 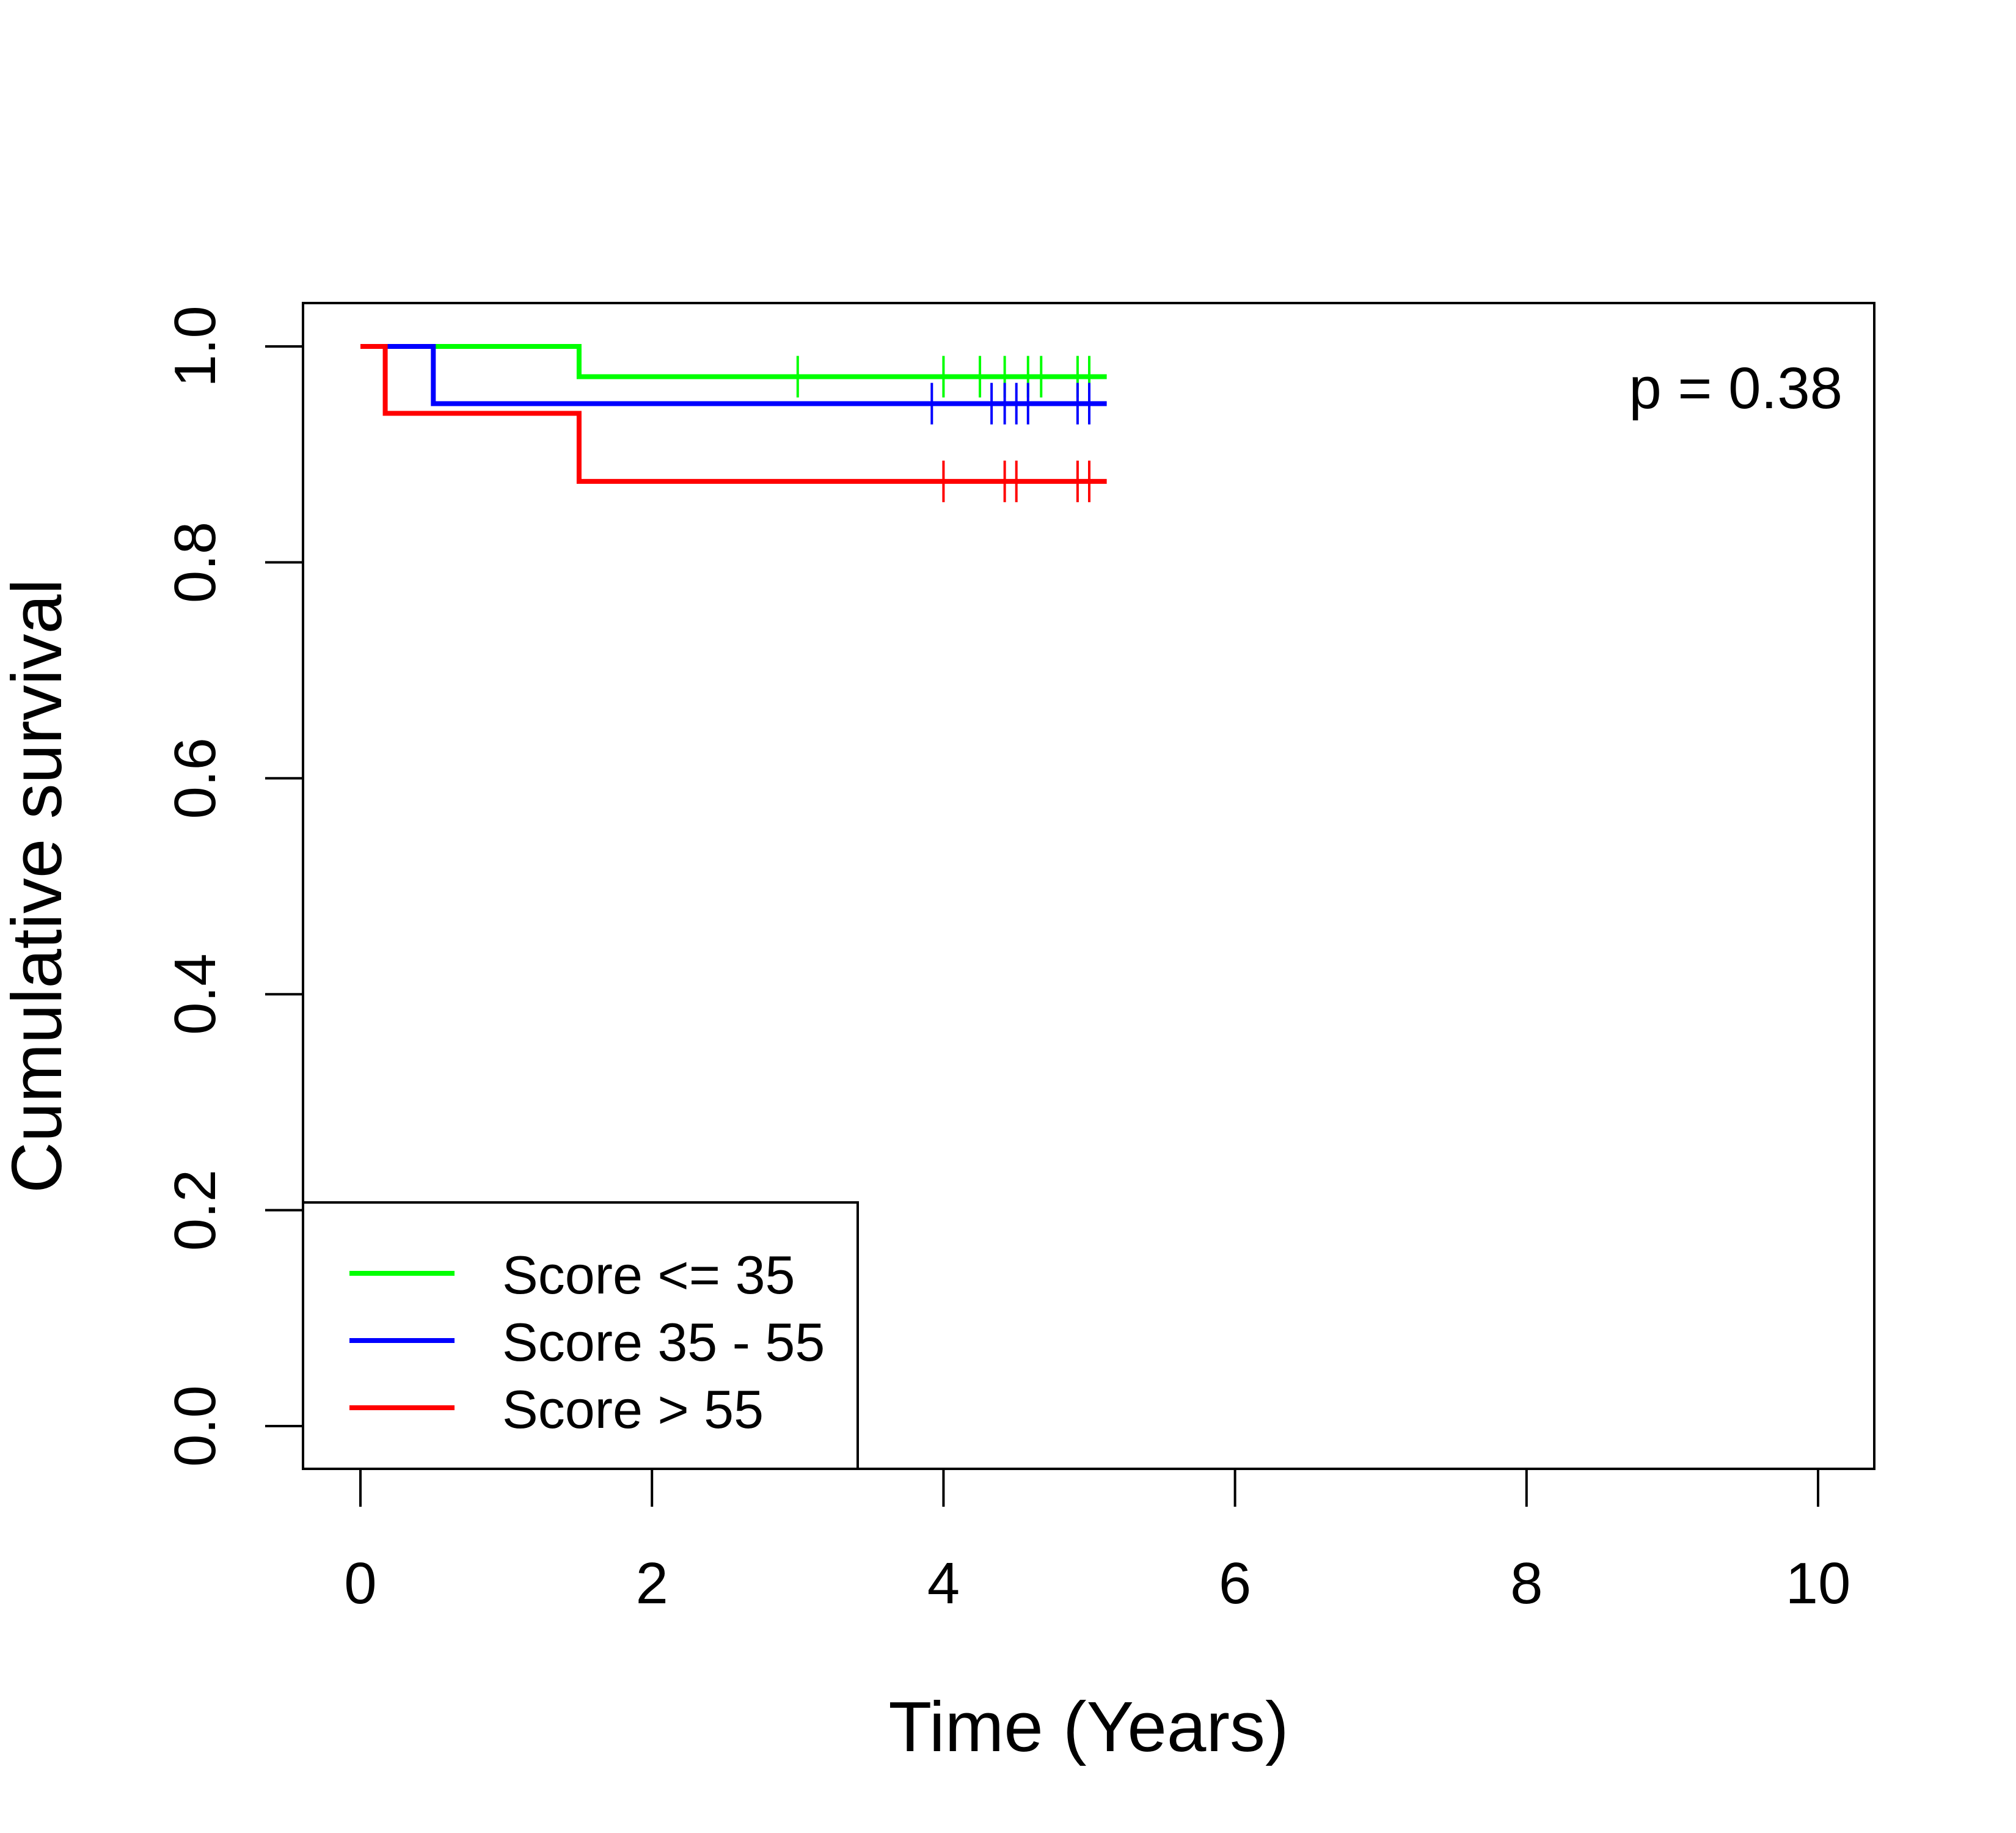 What do you see at coordinates (1526, 1583) in the screenshot?
I see `x-tick-label: 8` at bounding box center [1526, 1583].